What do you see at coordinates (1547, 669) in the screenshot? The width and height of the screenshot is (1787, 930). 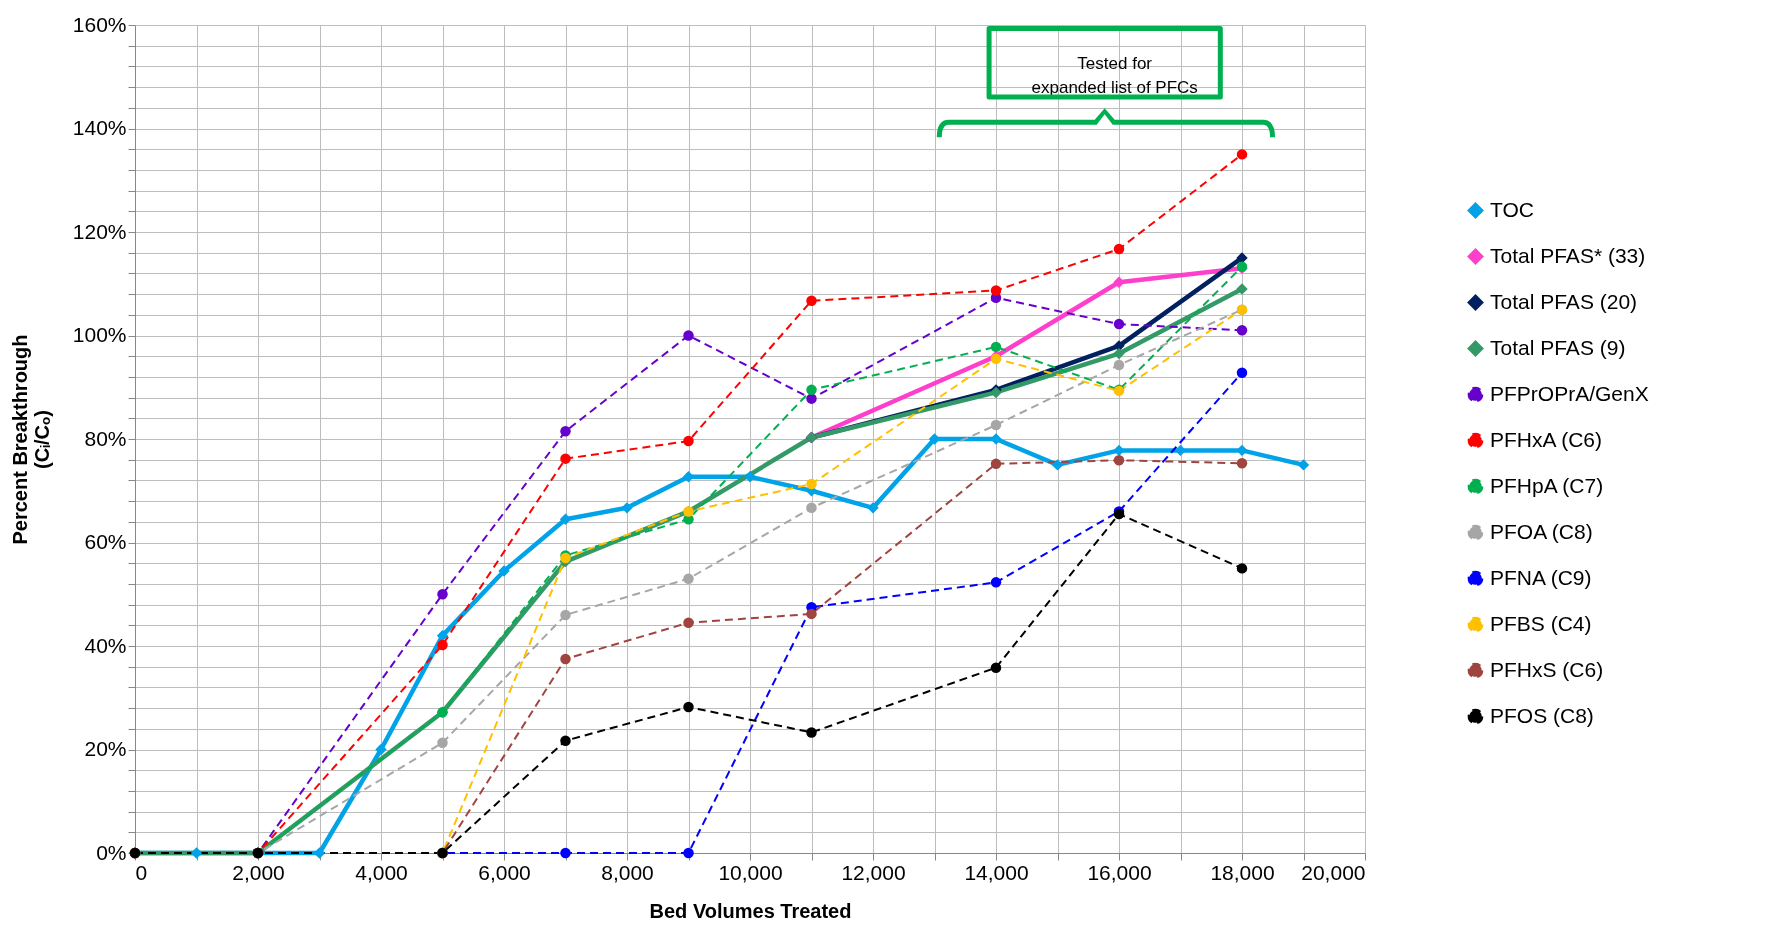 I see `legend-label: PFHxS (C6)` at bounding box center [1547, 669].